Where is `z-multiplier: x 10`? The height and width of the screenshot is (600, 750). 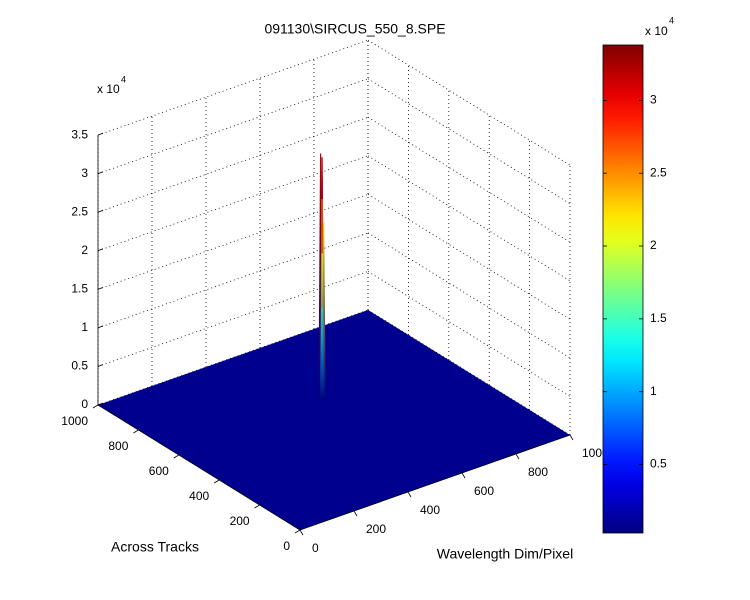
z-multiplier: x 10 is located at coordinates (108, 89).